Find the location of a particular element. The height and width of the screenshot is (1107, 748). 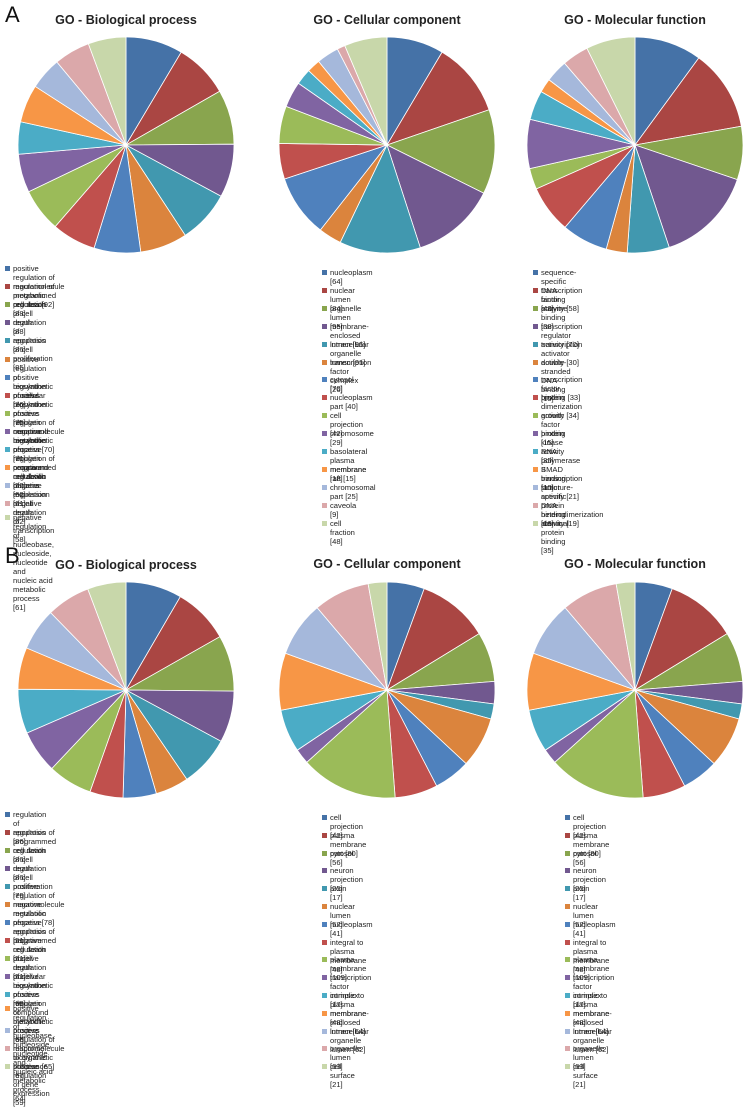

legend-label: nuclear lumen [57] is located at coordinates (344, 915).